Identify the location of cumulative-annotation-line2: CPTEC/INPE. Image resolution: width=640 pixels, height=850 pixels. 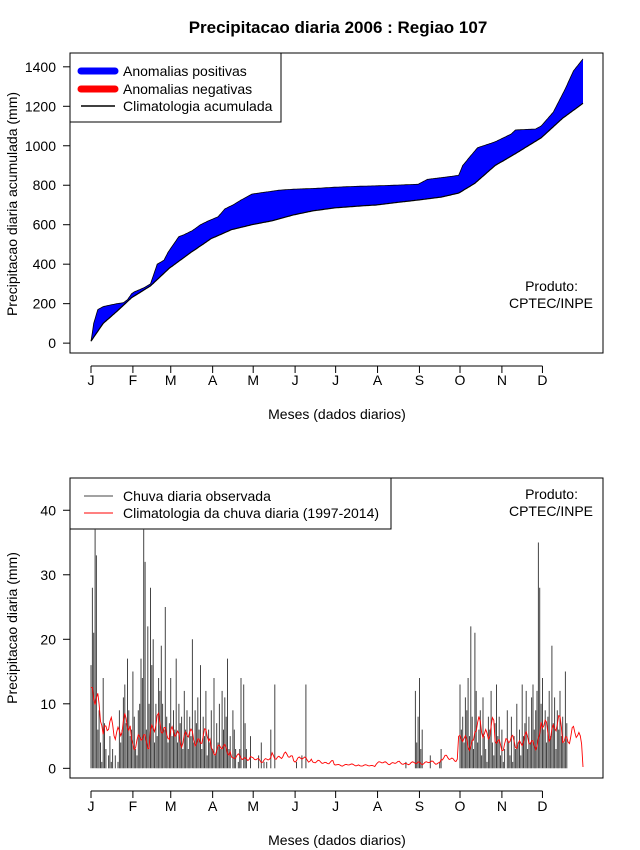
(551, 303).